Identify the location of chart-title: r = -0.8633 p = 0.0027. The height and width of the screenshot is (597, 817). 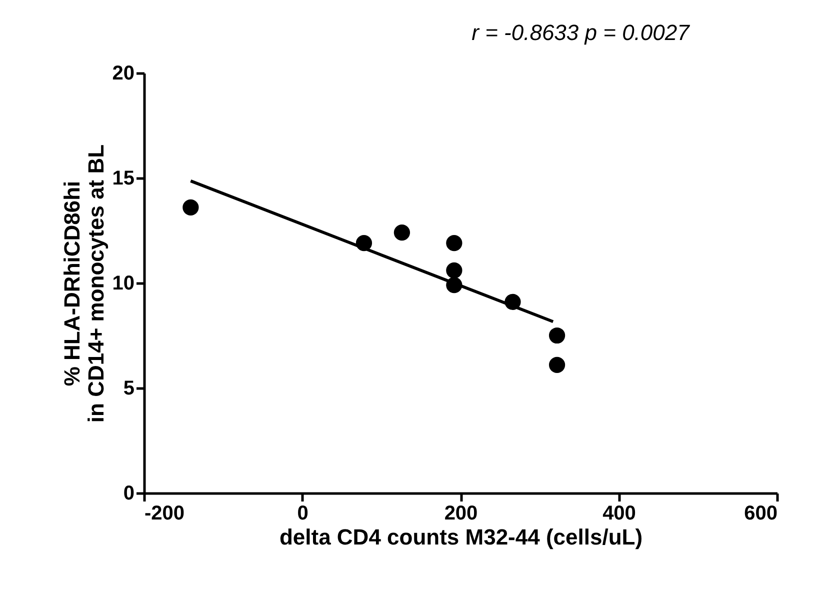
(581, 32).